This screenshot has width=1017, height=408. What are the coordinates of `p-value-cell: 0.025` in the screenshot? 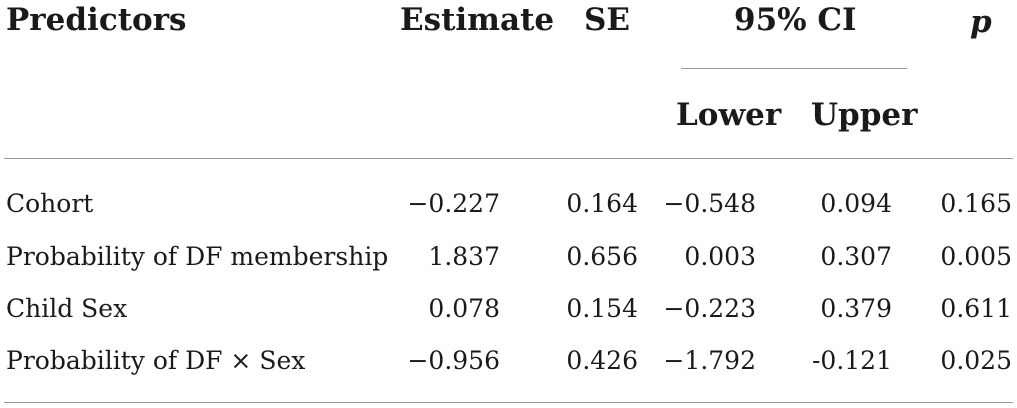 It's located at (976, 360).